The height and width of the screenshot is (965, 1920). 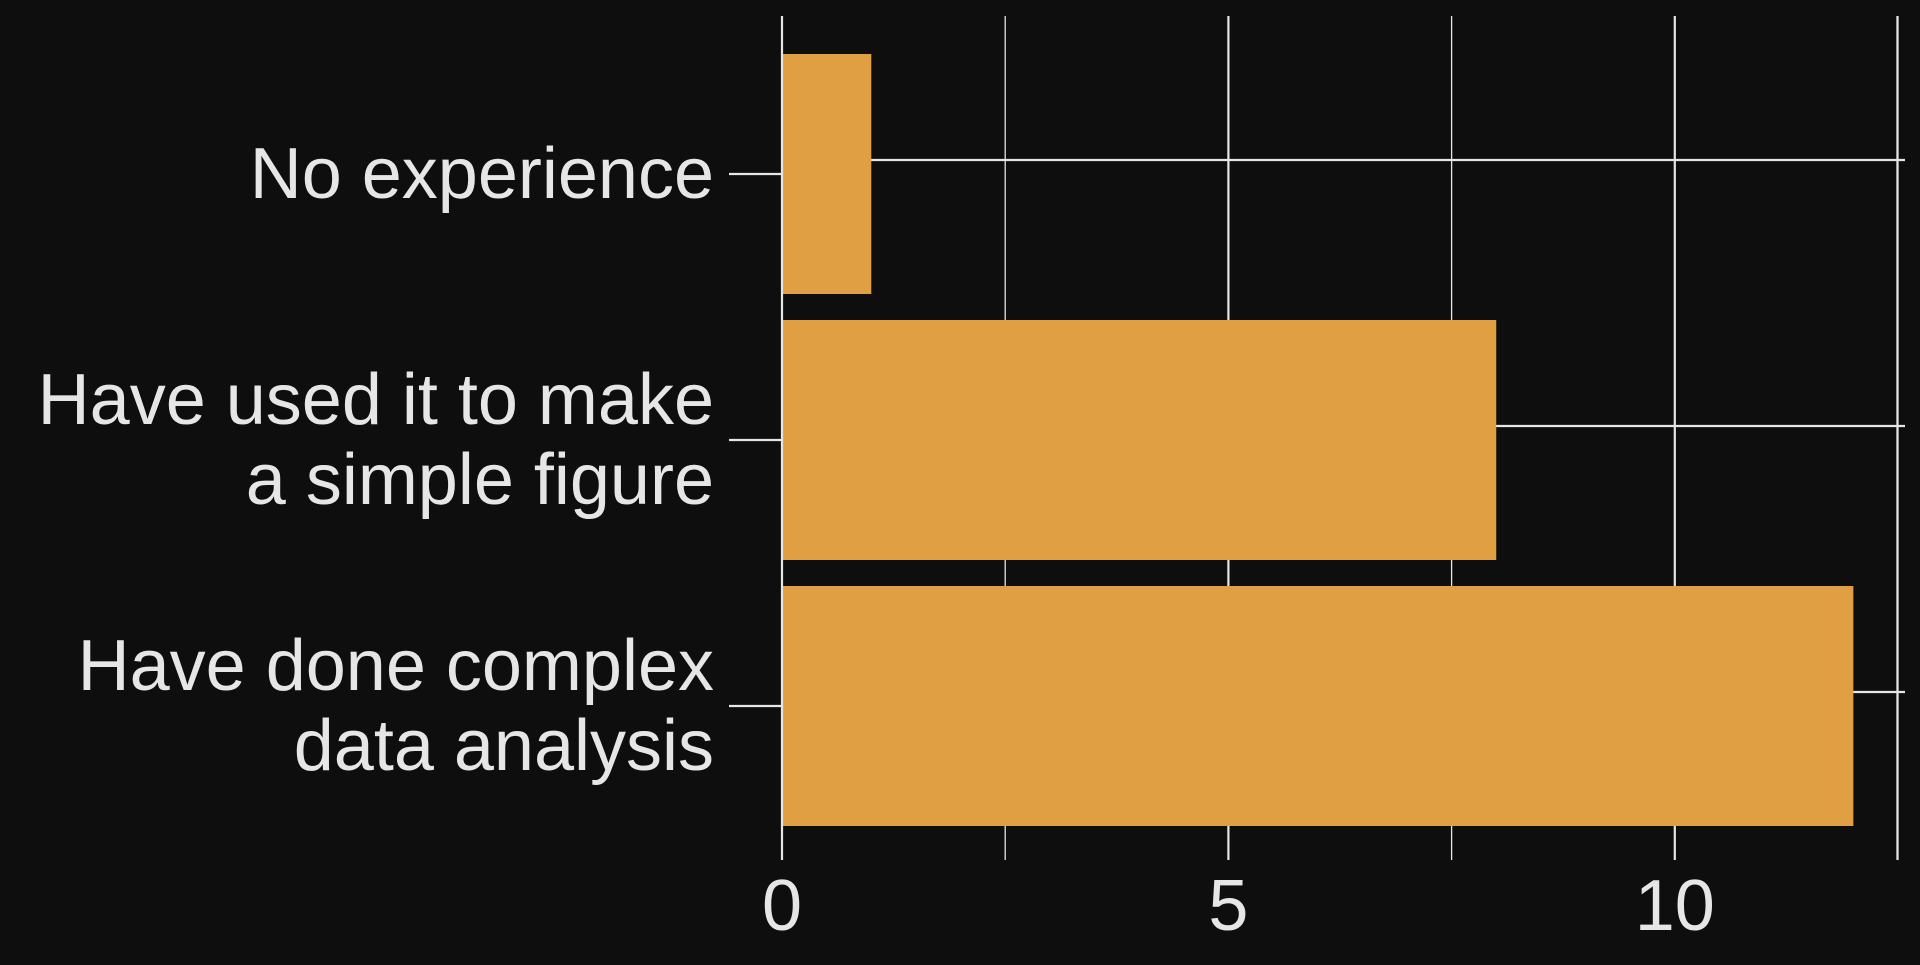 What do you see at coordinates (396, 666) in the screenshot?
I see `y-tick-label: Have done complex` at bounding box center [396, 666].